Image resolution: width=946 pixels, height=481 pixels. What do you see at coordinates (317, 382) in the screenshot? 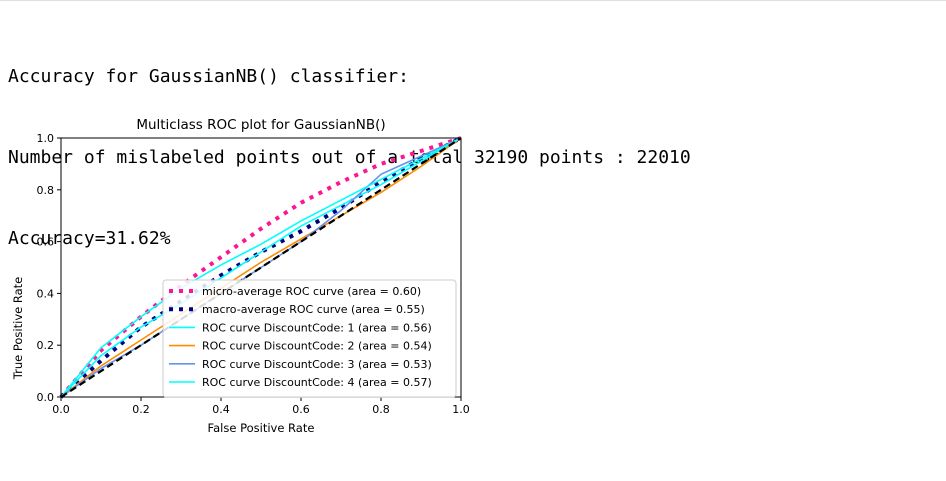
I see `legend-label-5: ROC curve DiscountCode: 4 (area = 0.57)` at bounding box center [317, 382].